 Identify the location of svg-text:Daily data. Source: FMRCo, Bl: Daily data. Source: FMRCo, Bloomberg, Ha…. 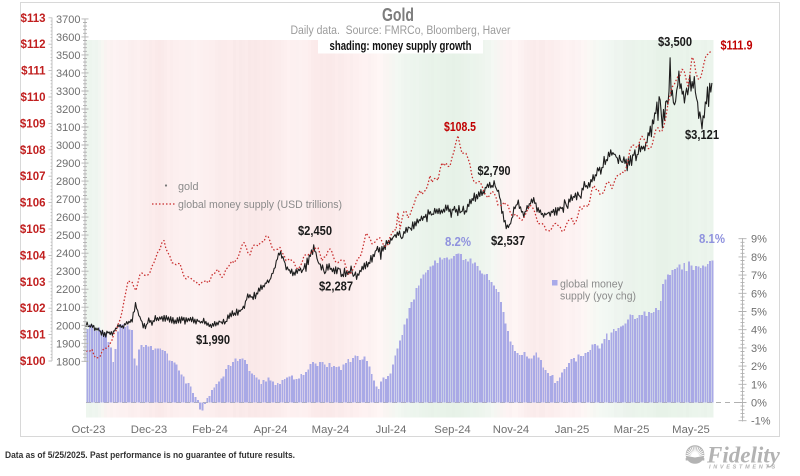
(401, 30).